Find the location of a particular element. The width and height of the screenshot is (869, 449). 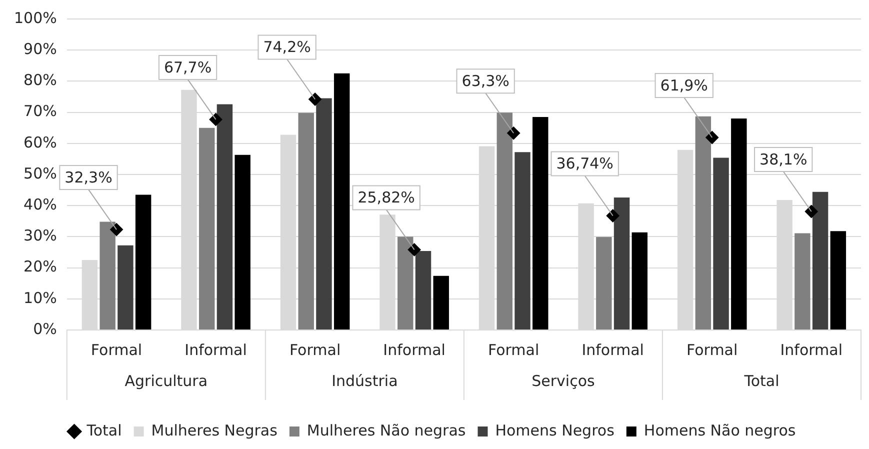

text: Total is located at coordinates (761, 381).